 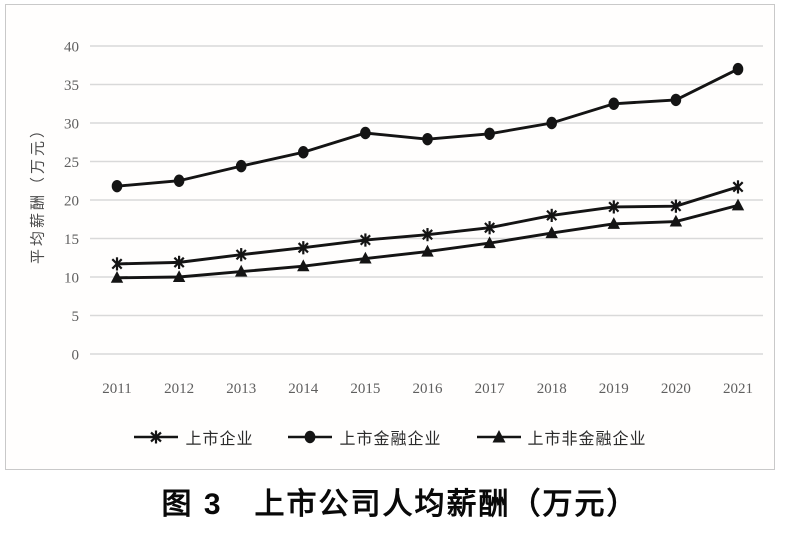 I want to click on legend-item-listed-nonfinancial: 上市非金融企业, so click(x=561, y=437).